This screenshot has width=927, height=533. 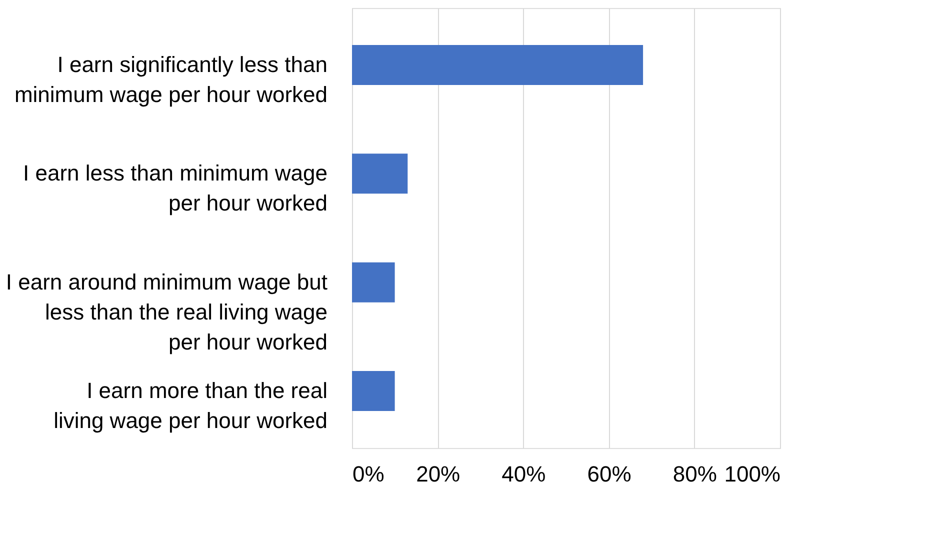 I want to click on x-tick-label: 80%, so click(x=694, y=474).